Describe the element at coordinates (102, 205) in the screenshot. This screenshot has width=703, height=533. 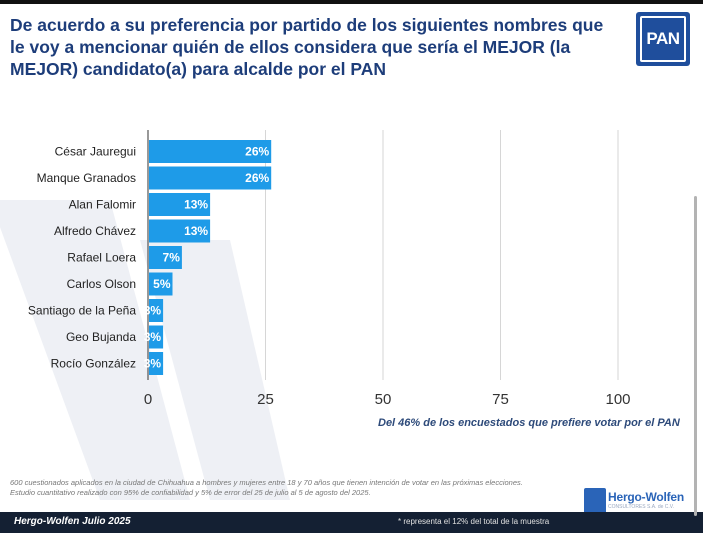
I see `category-label: Alan Falomir` at that location.